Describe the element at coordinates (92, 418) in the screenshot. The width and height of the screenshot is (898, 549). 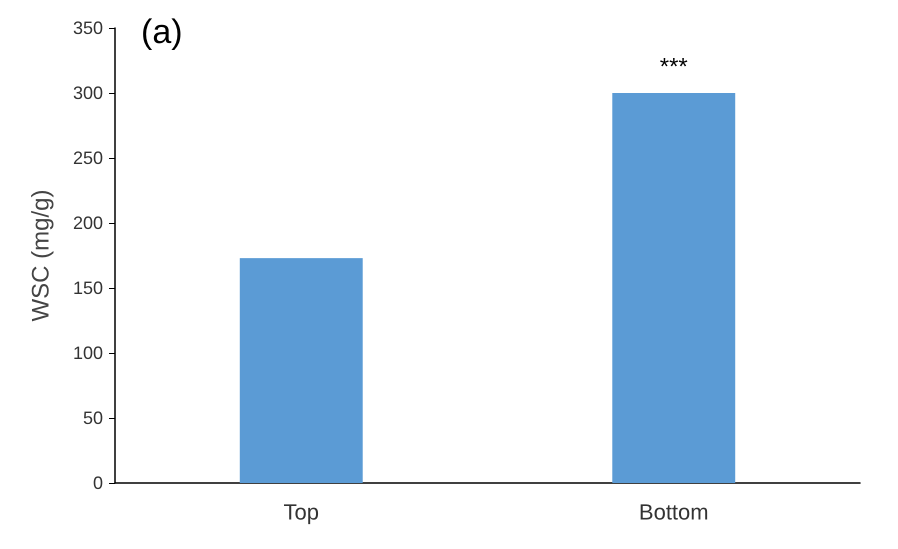
I see `y-tick-label: 50` at that location.